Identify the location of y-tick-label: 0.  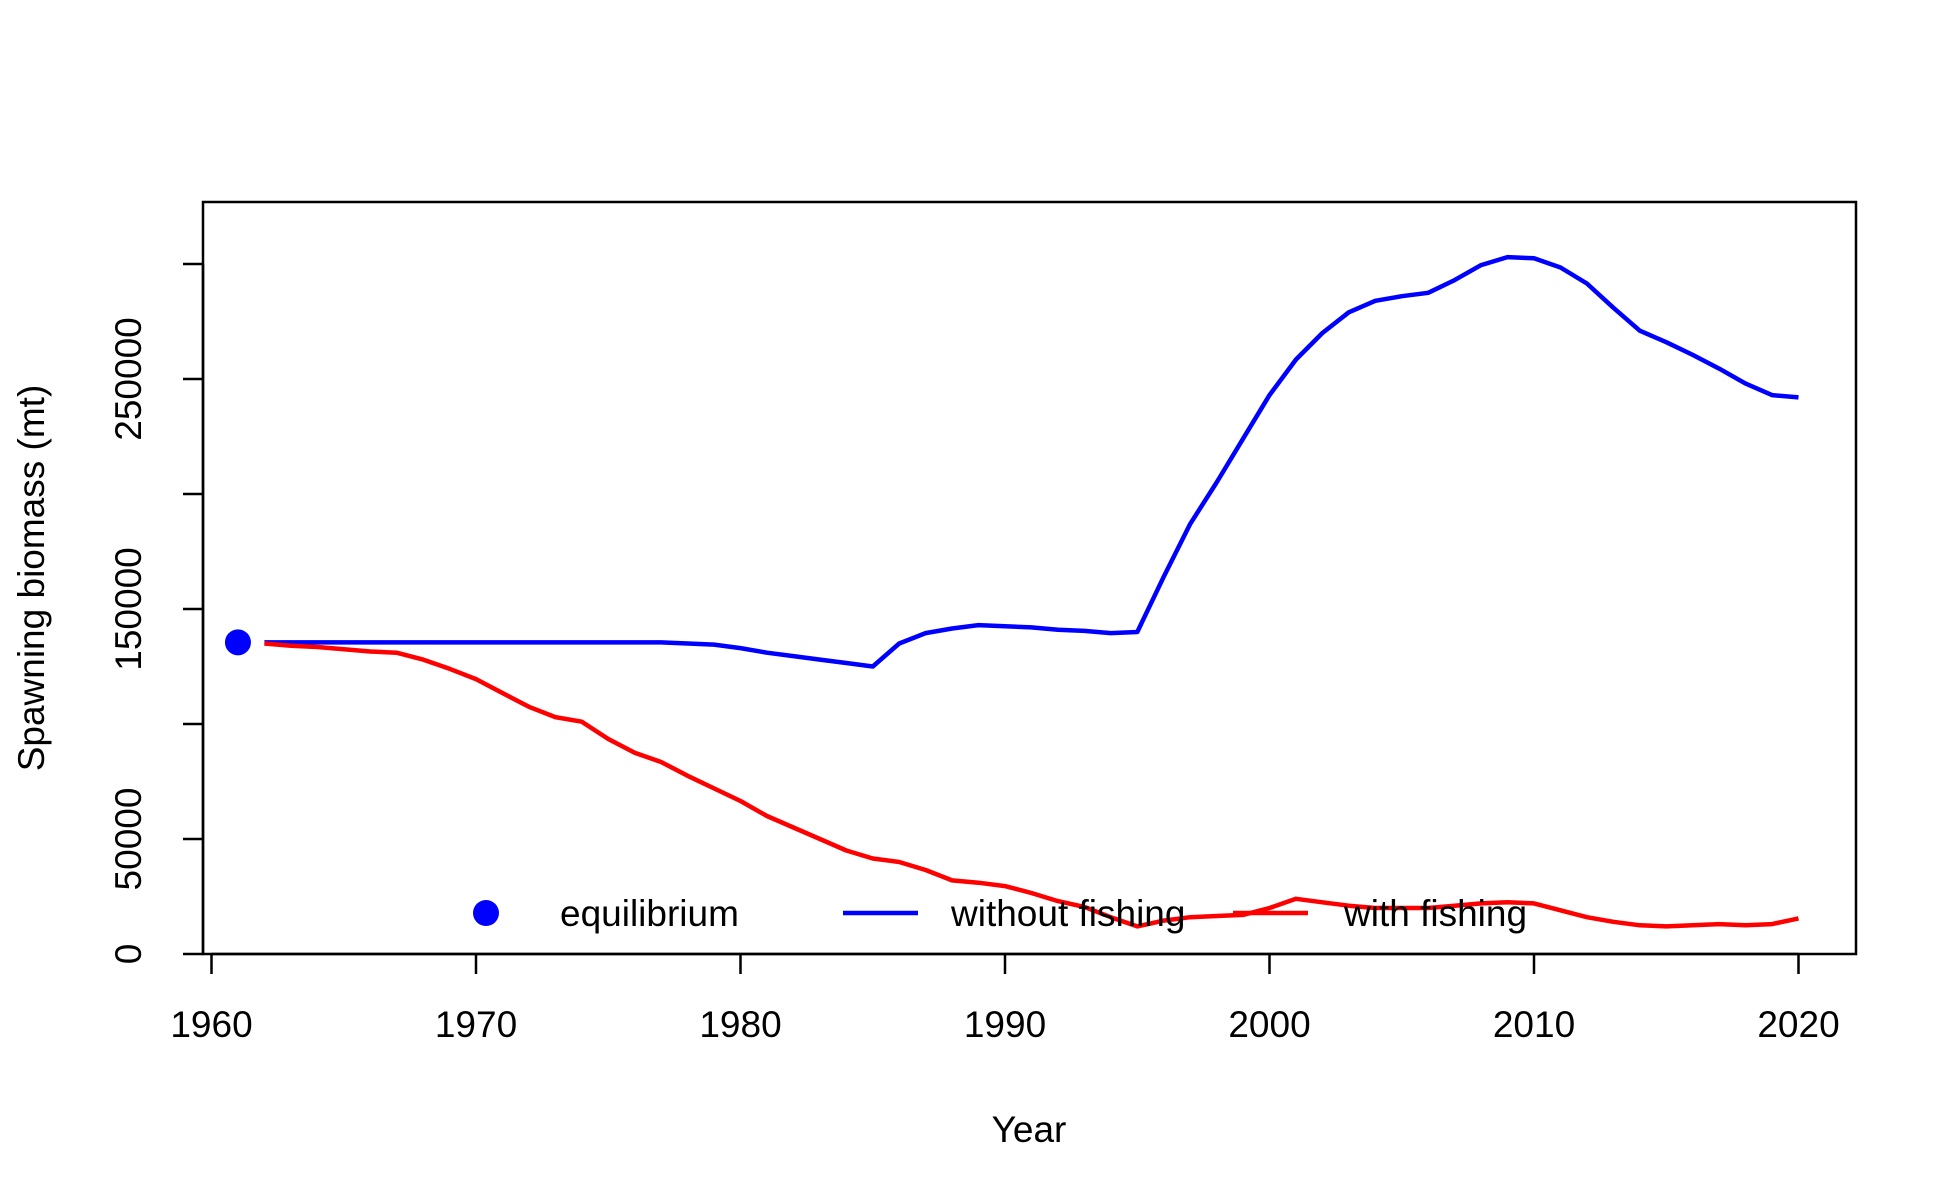
(128, 954).